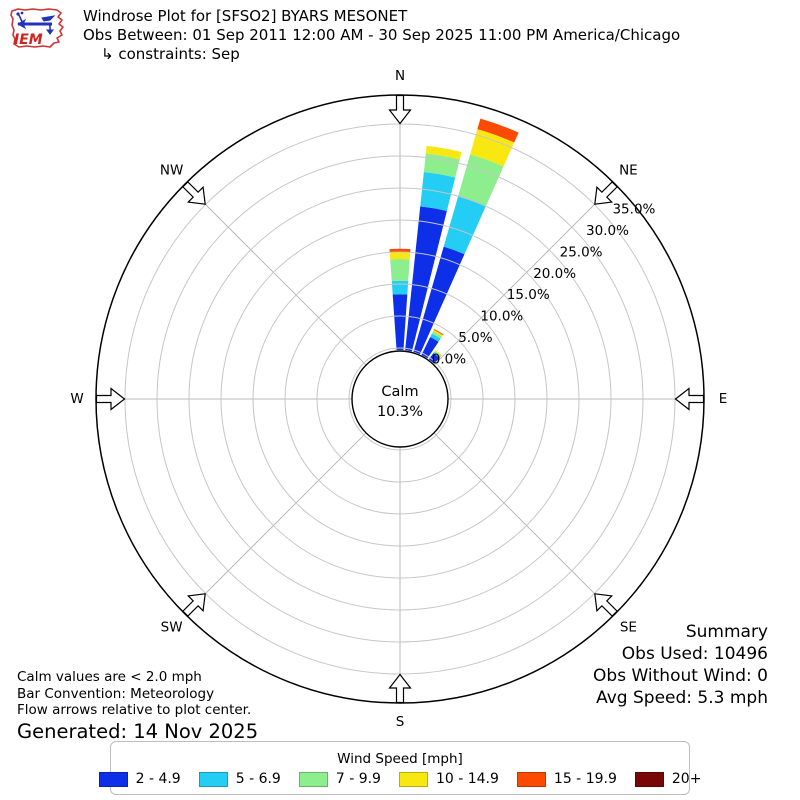 The height and width of the screenshot is (800, 800). What do you see at coordinates (400, 688) in the screenshot?
I see `flow-arrow-s` at bounding box center [400, 688].